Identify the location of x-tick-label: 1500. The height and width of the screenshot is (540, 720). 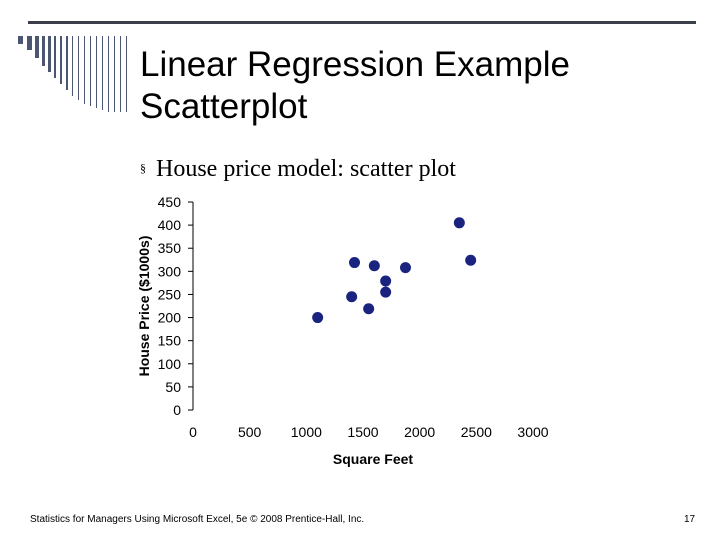
(362, 432).